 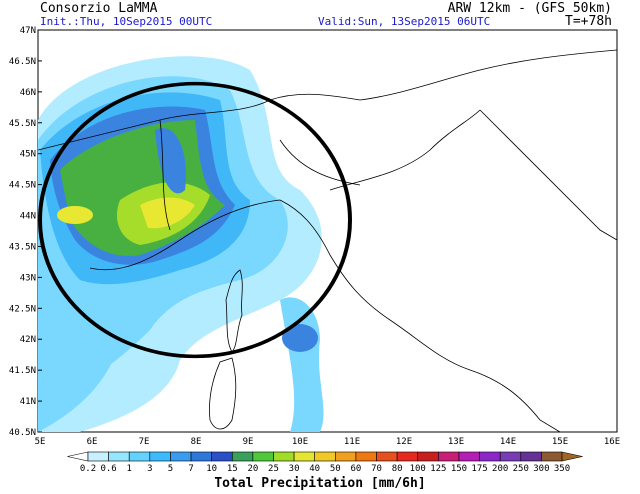 I want to click on lat-label: 43.5N, so click(x=22, y=247).